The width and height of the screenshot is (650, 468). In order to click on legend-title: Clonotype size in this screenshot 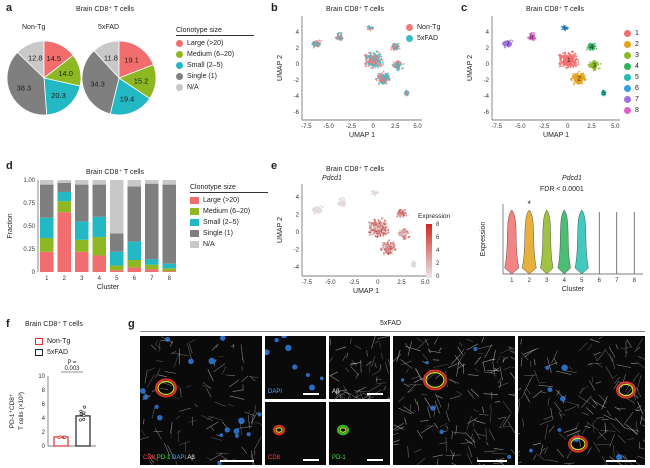, I will do `click(229, 188)`.